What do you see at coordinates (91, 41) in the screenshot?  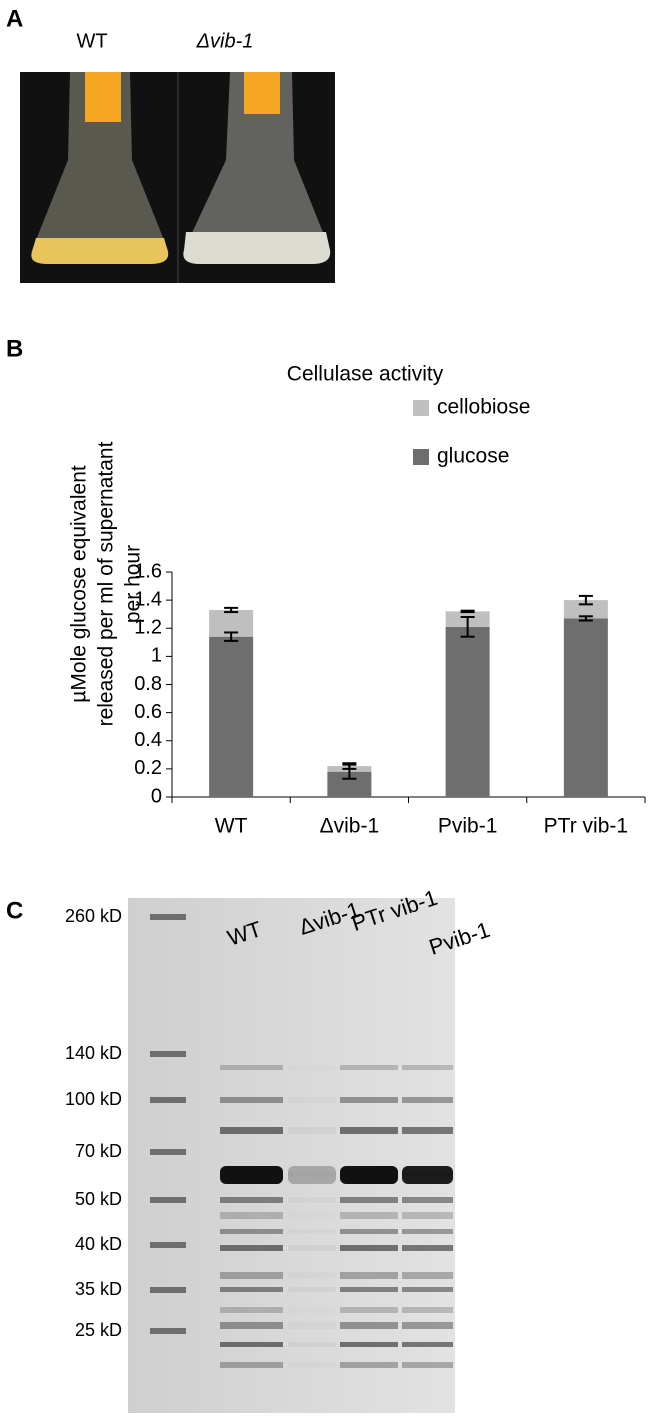 I see `flask-label: WT` at bounding box center [91, 41].